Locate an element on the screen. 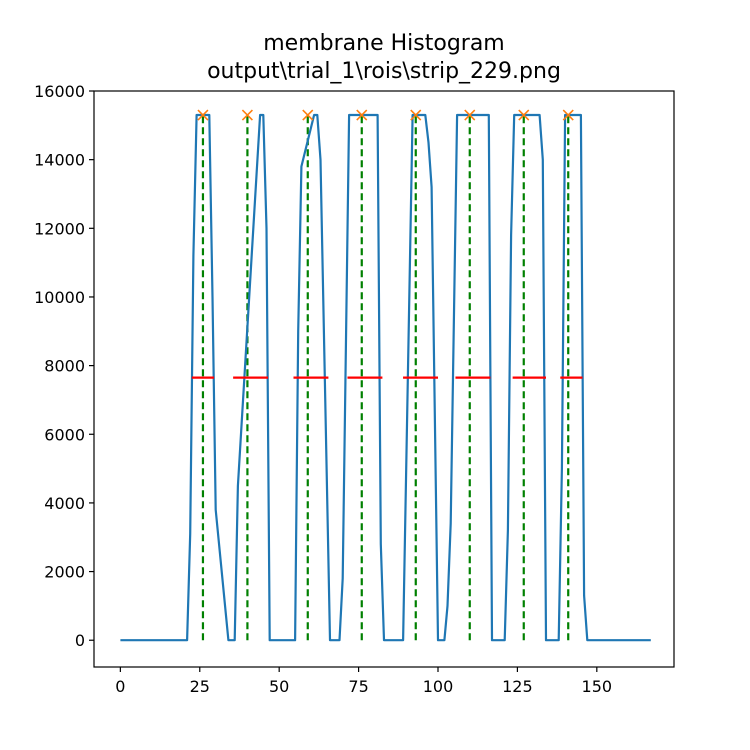  y-tick-label: 10000 is located at coordinates (59, 297).